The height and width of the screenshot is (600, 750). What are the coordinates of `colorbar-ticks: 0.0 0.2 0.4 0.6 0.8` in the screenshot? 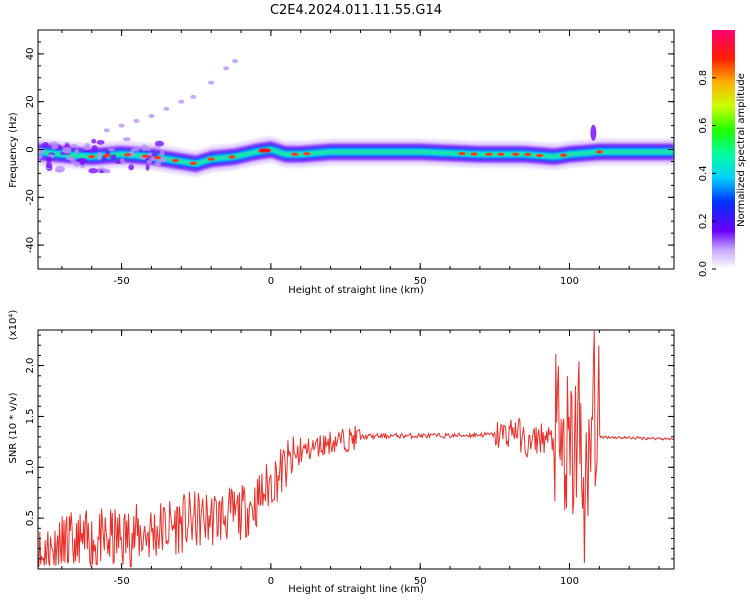 It's located at (707, 173).